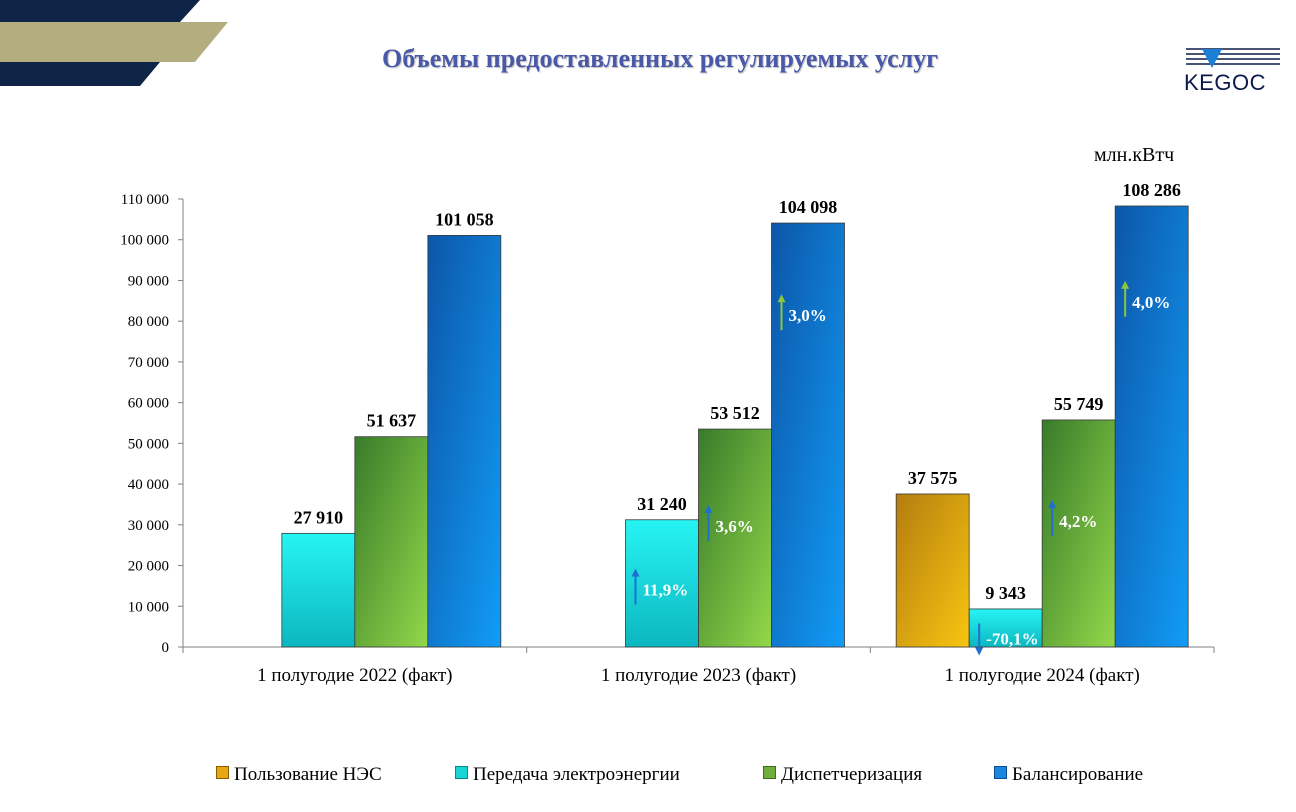 This screenshot has height=812, width=1296. Describe the element at coordinates (148, 567) in the screenshot. I see `y-tick-label: 20 000` at that location.